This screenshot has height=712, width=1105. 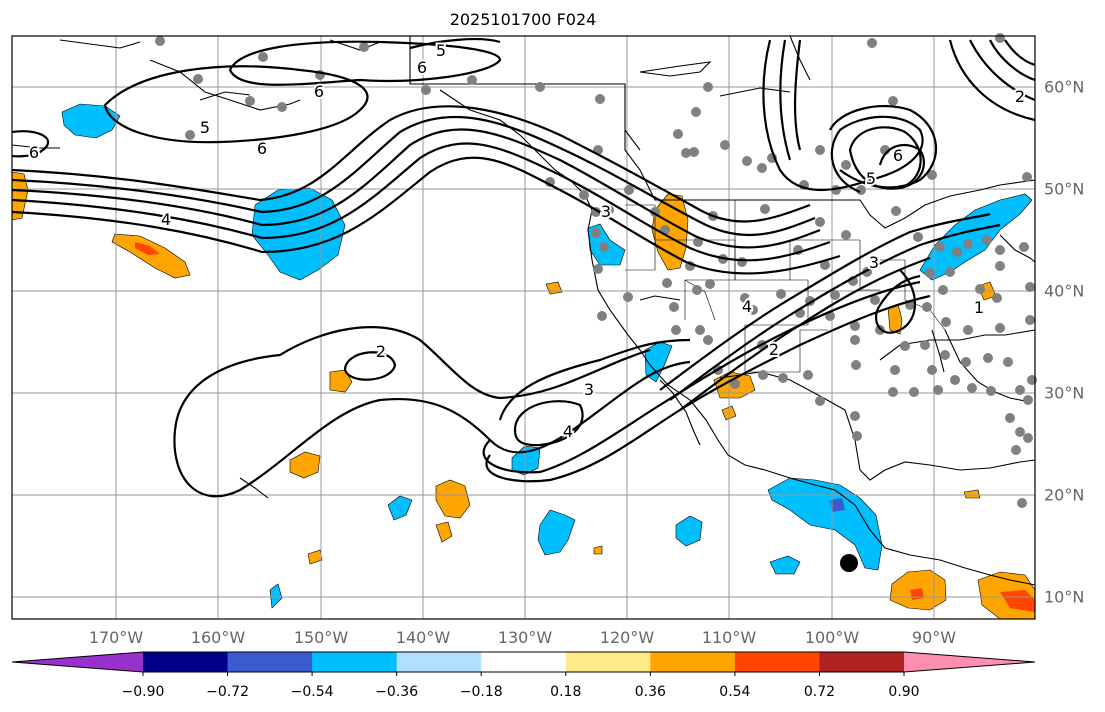 I want to click on longitude-label: 170°W, so click(x=116, y=637).